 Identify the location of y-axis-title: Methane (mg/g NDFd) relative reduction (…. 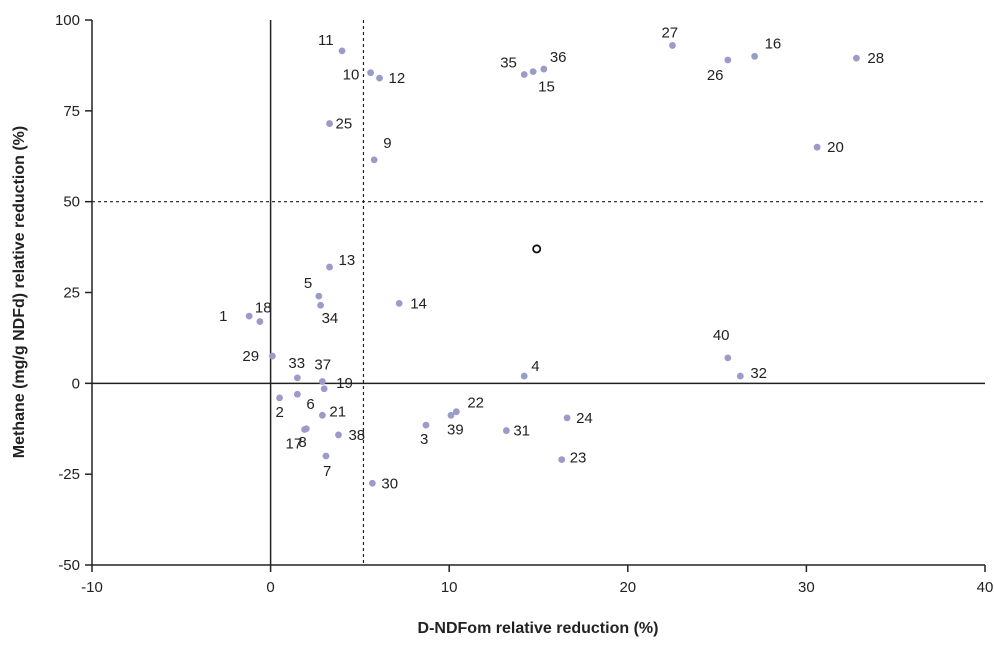
(19, 292).